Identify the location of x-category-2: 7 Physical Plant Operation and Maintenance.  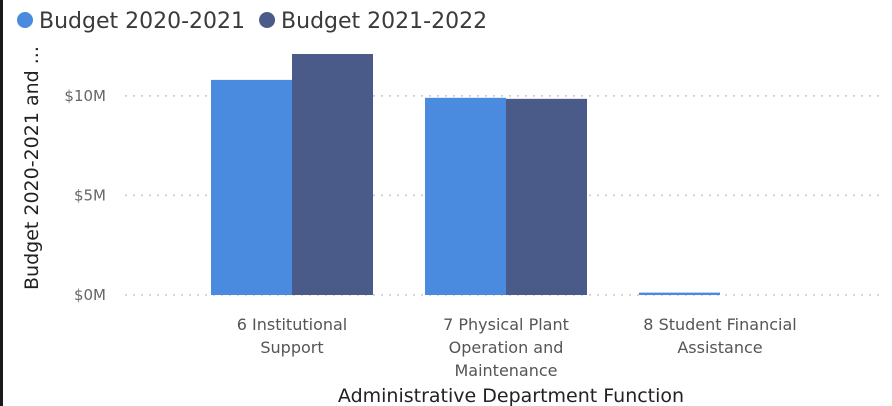
(506, 347).